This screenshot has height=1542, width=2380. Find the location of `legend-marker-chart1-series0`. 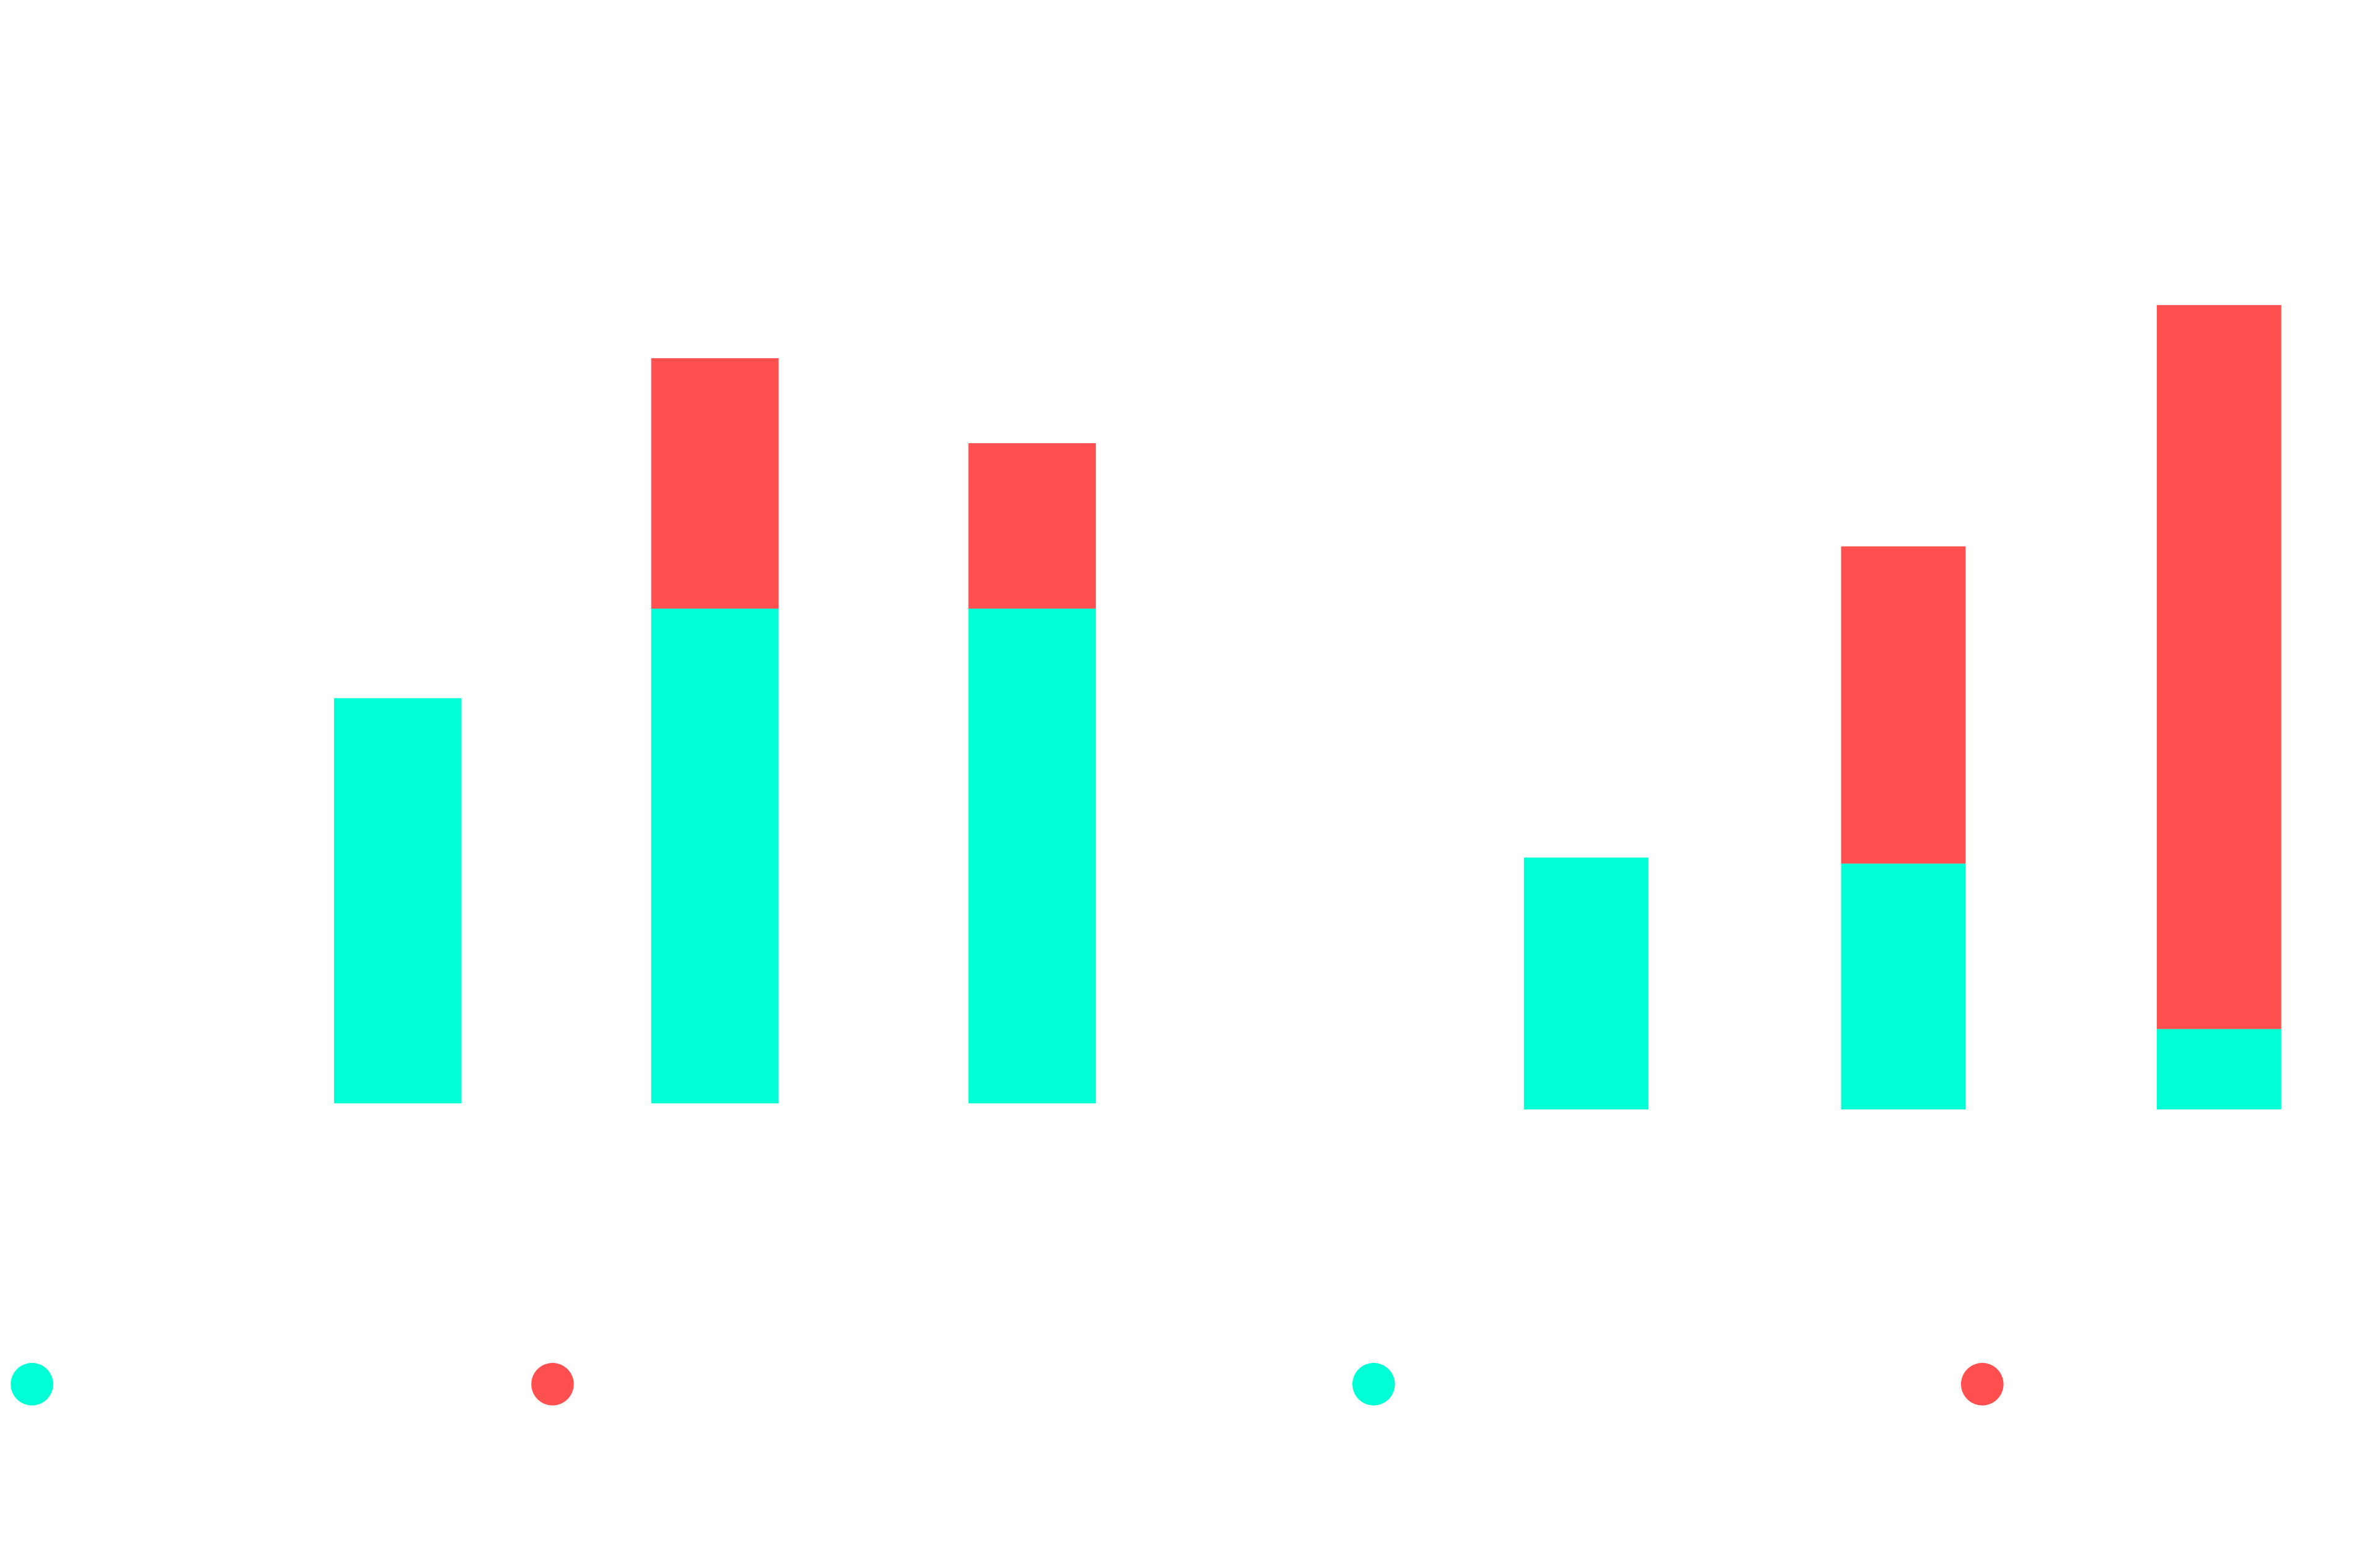

legend-marker-chart1-series0 is located at coordinates (1373, 1384).